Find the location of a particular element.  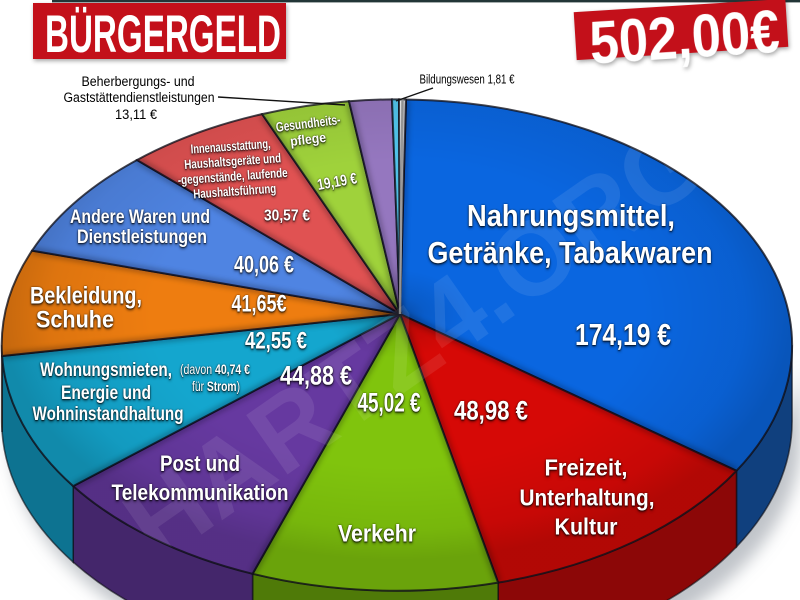

svg-text: 13,11 € is located at coordinates (136, 114).